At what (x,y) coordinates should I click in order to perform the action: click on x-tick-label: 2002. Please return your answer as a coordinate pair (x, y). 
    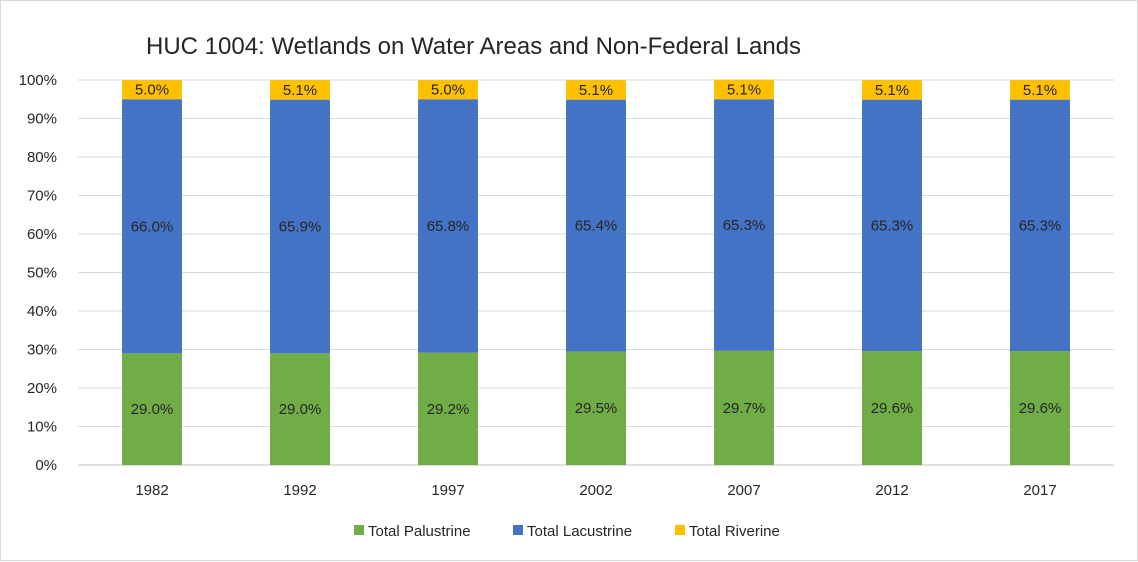
    Looking at the image, I should click on (595, 490).